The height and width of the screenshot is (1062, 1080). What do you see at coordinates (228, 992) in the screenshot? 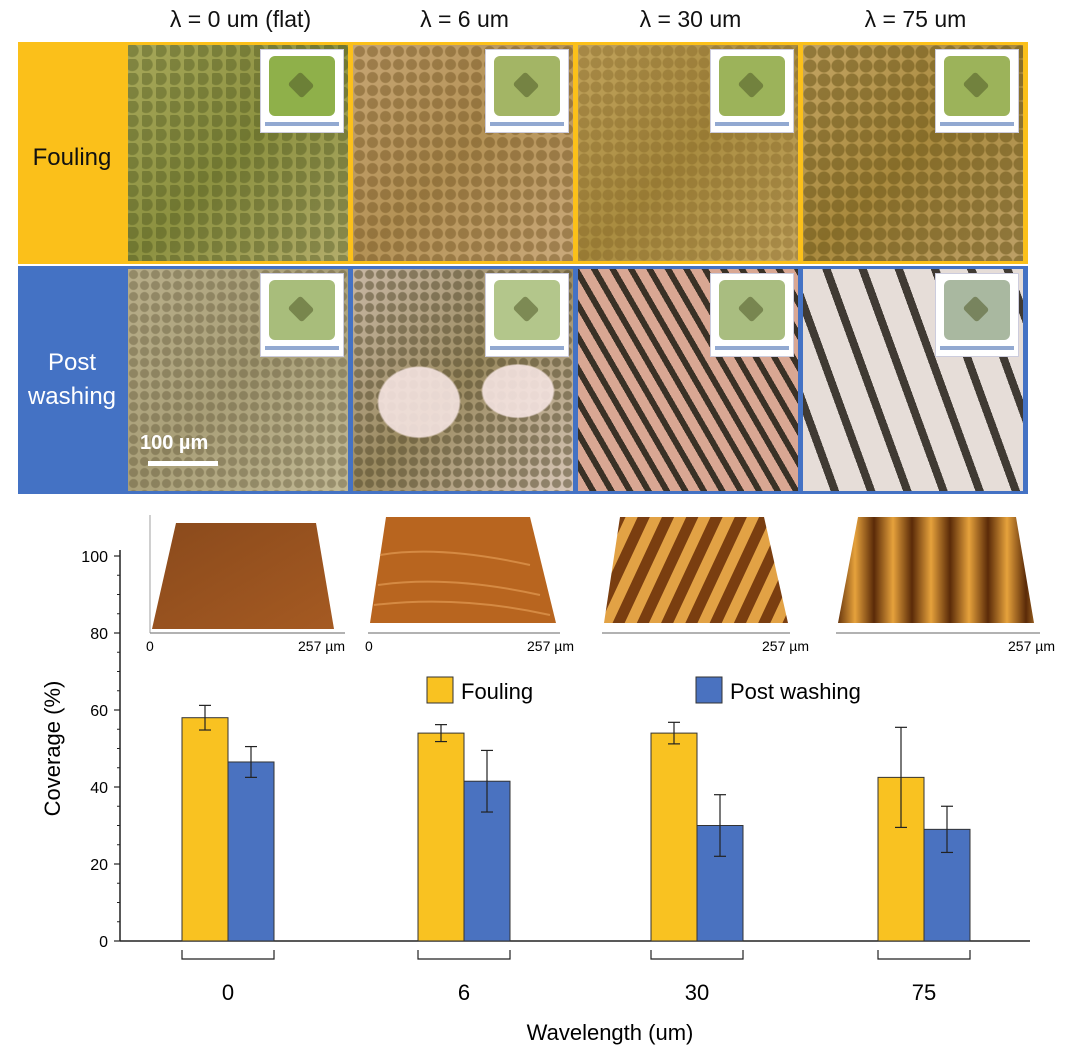
I see `x-tick-label-0: 0` at bounding box center [228, 992].